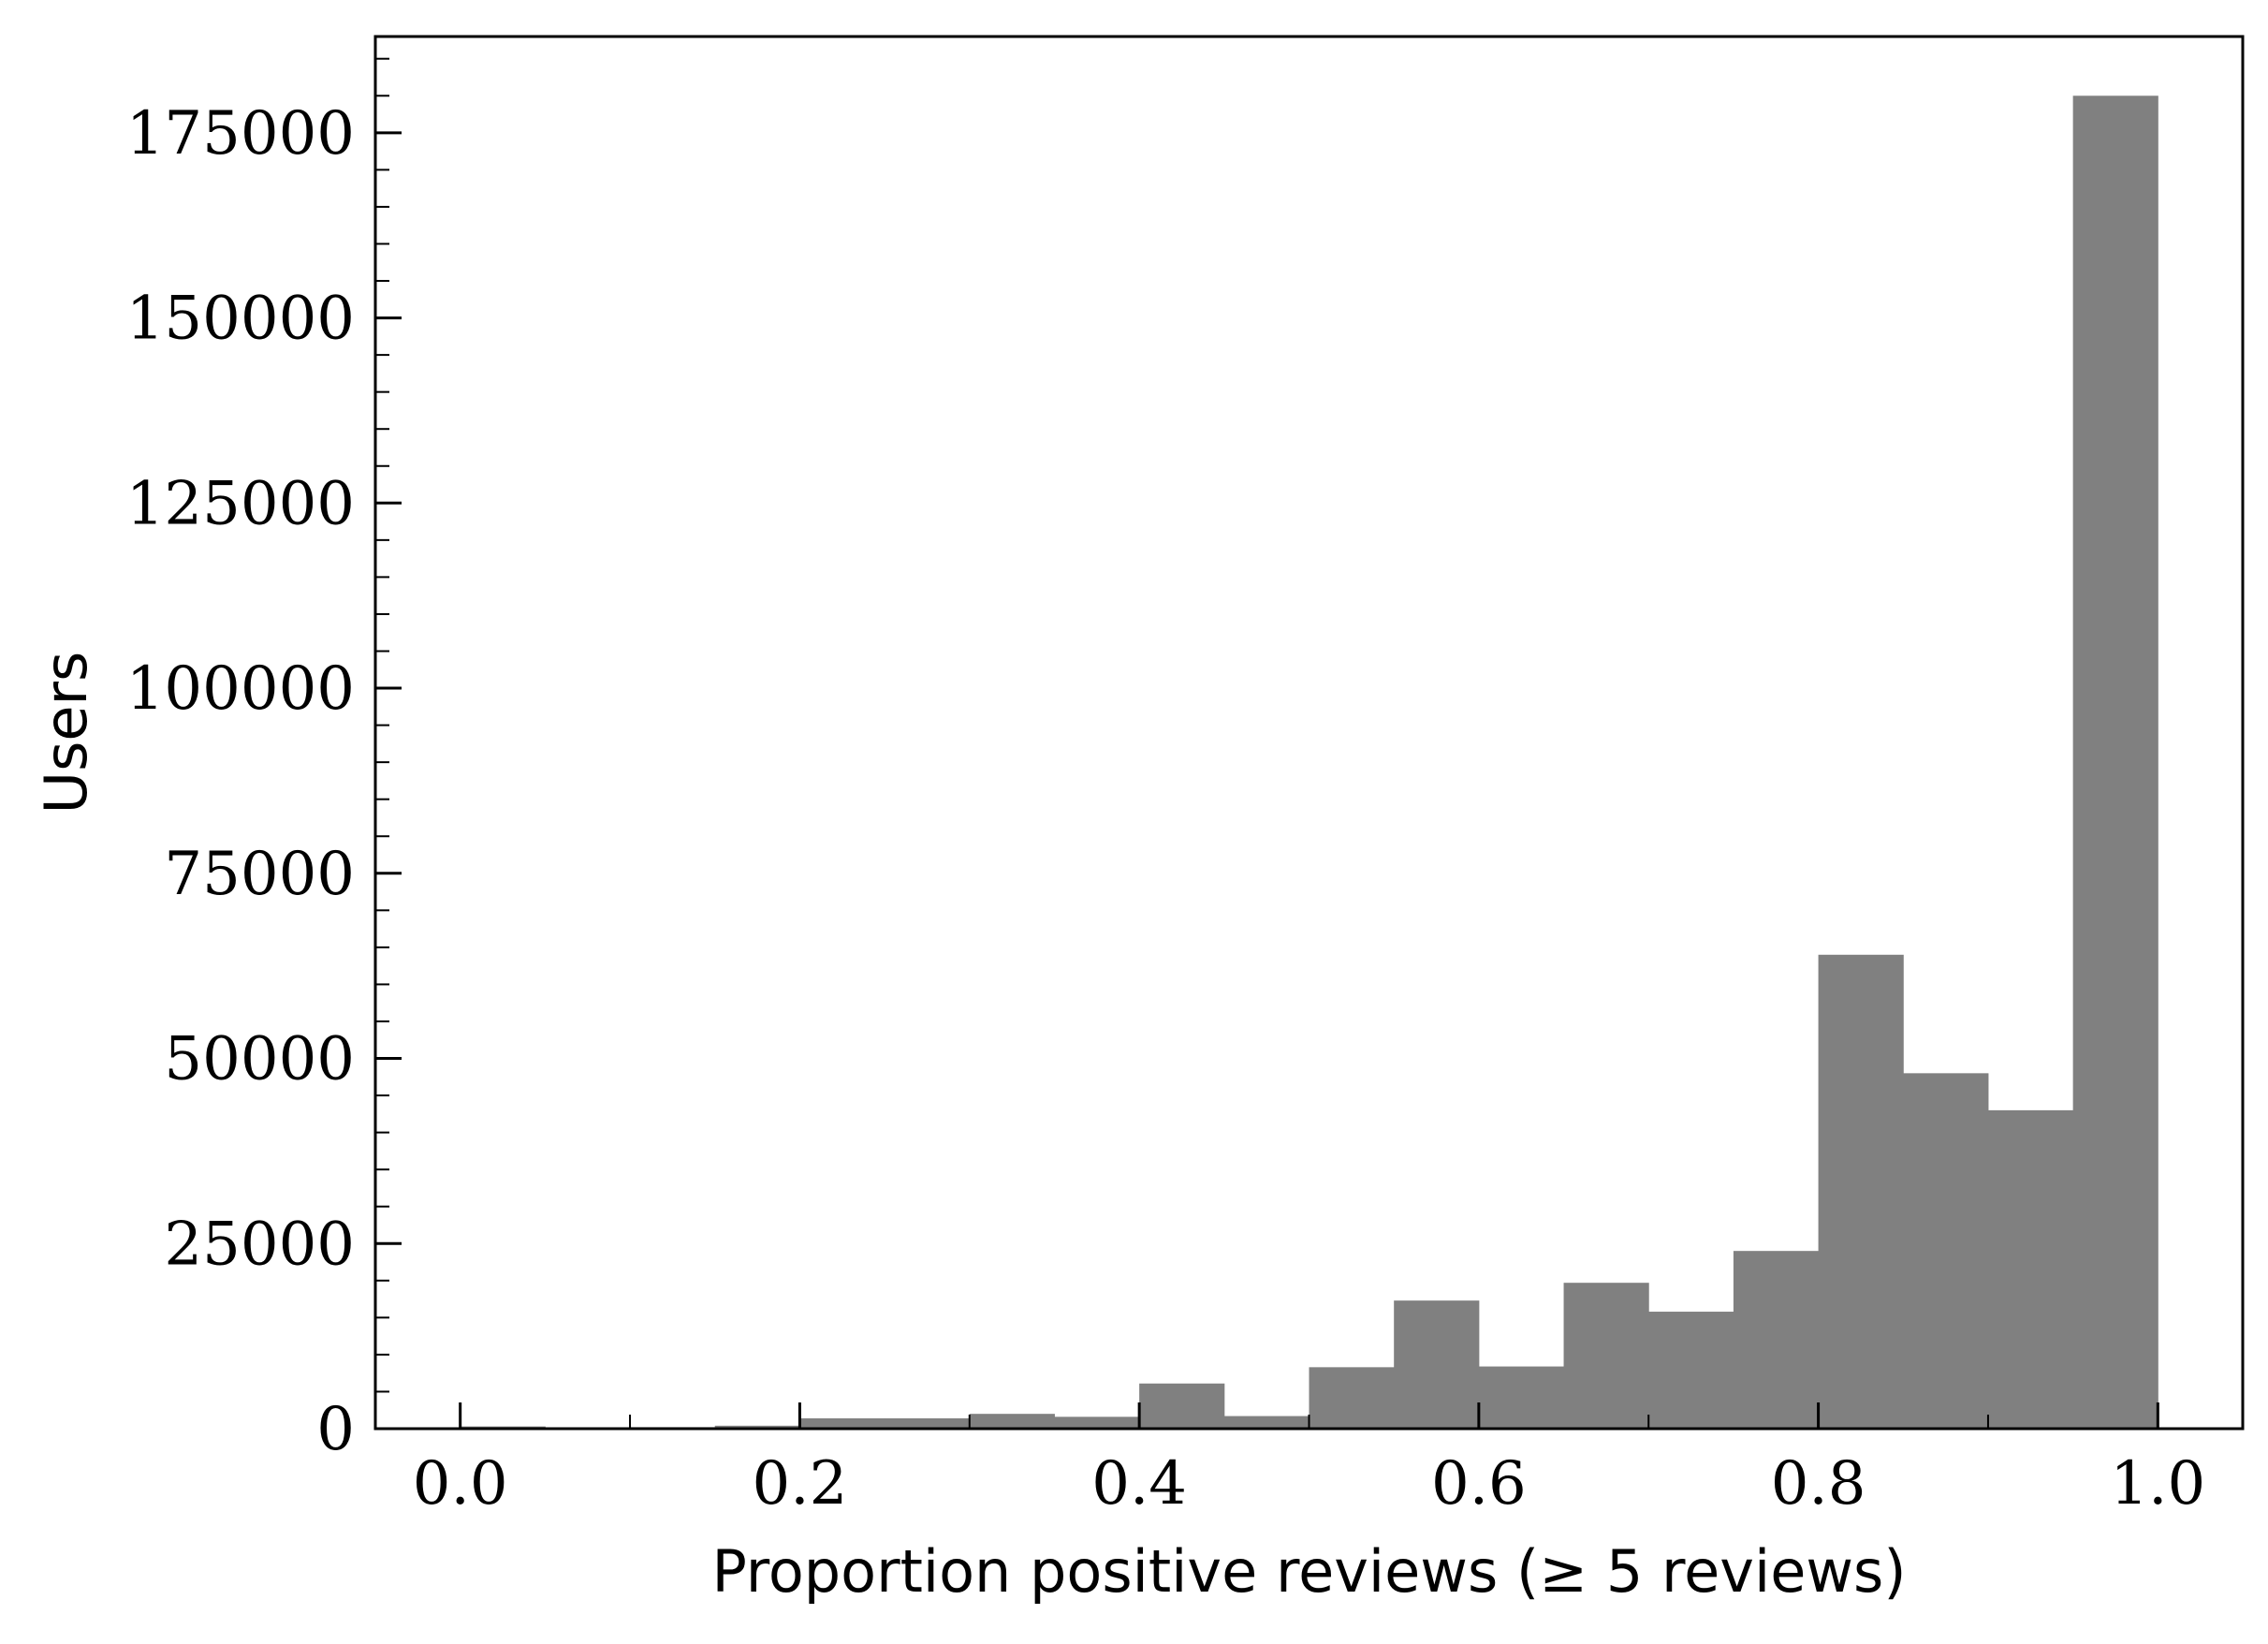  I want to click on x-tick-label: 0.0, so click(460, 1484).